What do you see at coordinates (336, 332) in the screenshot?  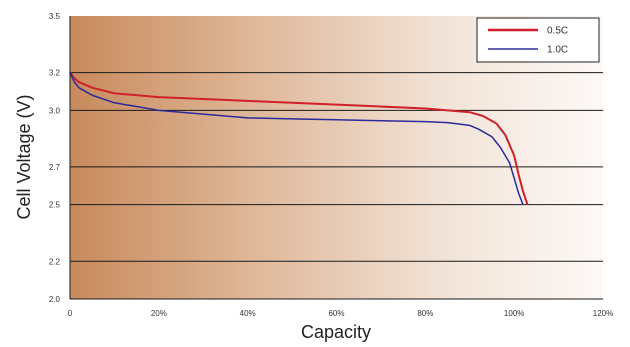 I see `x-axis-title: Capacity` at bounding box center [336, 332].